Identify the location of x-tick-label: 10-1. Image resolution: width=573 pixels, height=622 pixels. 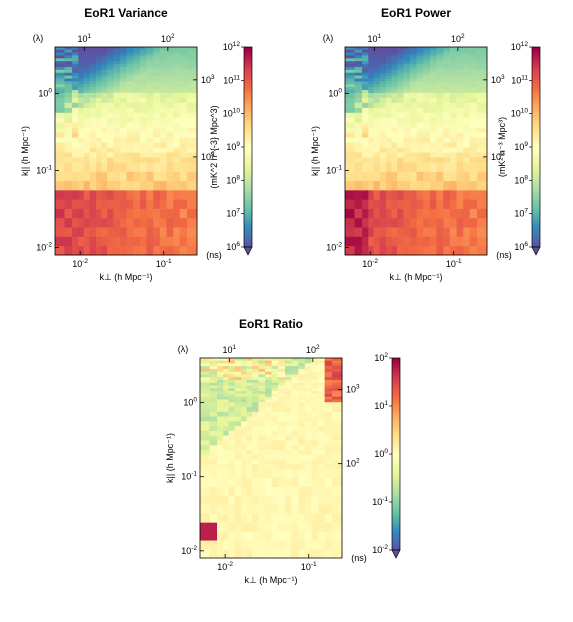
(309, 566).